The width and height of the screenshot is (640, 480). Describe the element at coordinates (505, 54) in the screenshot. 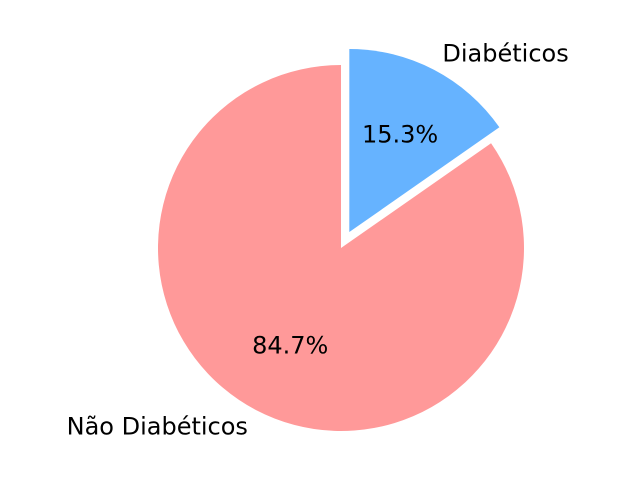

I see `category-label-diabeticos: Diabéticos` at that location.